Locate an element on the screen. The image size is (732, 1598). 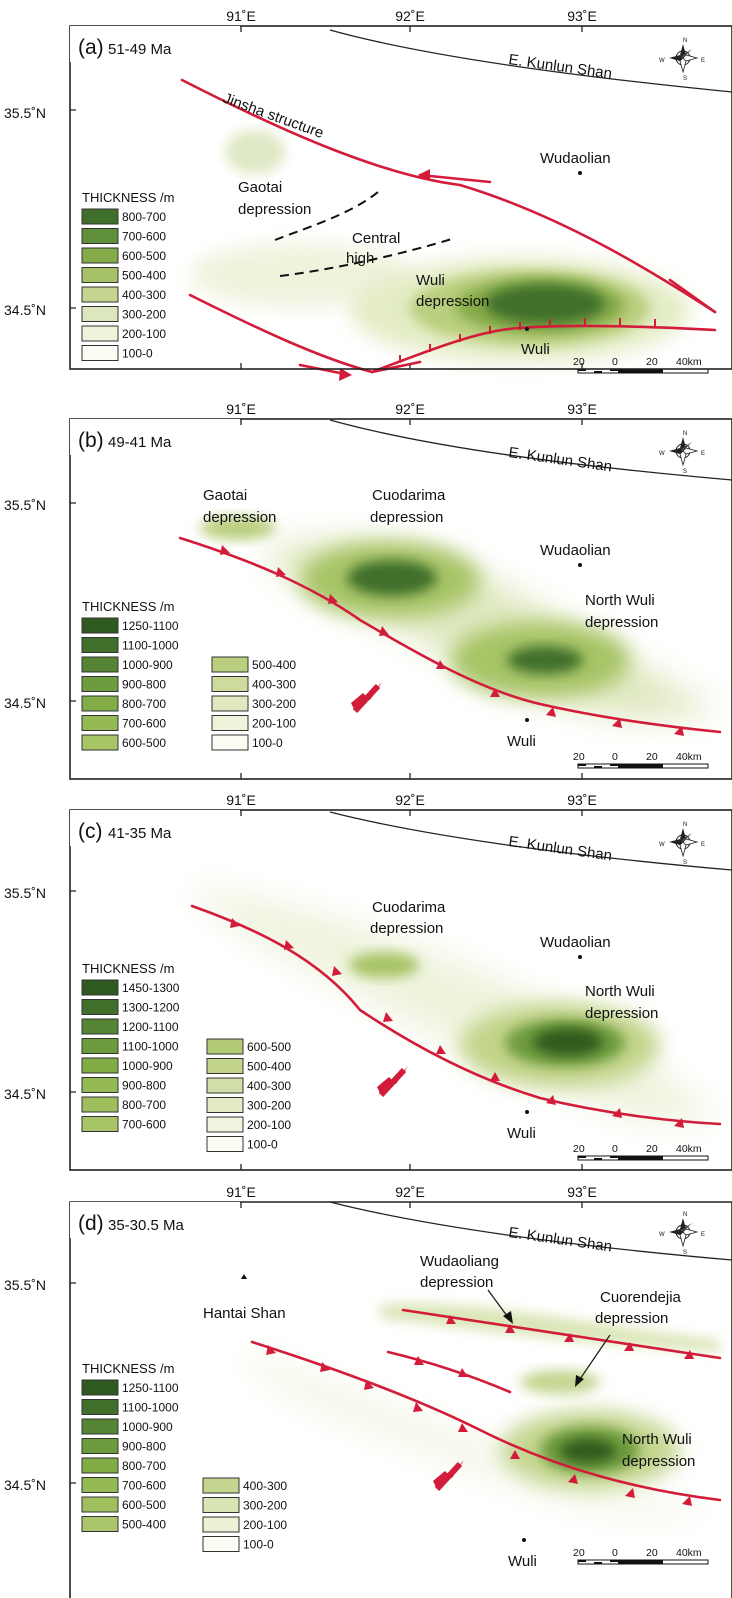
legend-b-item-label: 700-600 is located at coordinates (144, 724).